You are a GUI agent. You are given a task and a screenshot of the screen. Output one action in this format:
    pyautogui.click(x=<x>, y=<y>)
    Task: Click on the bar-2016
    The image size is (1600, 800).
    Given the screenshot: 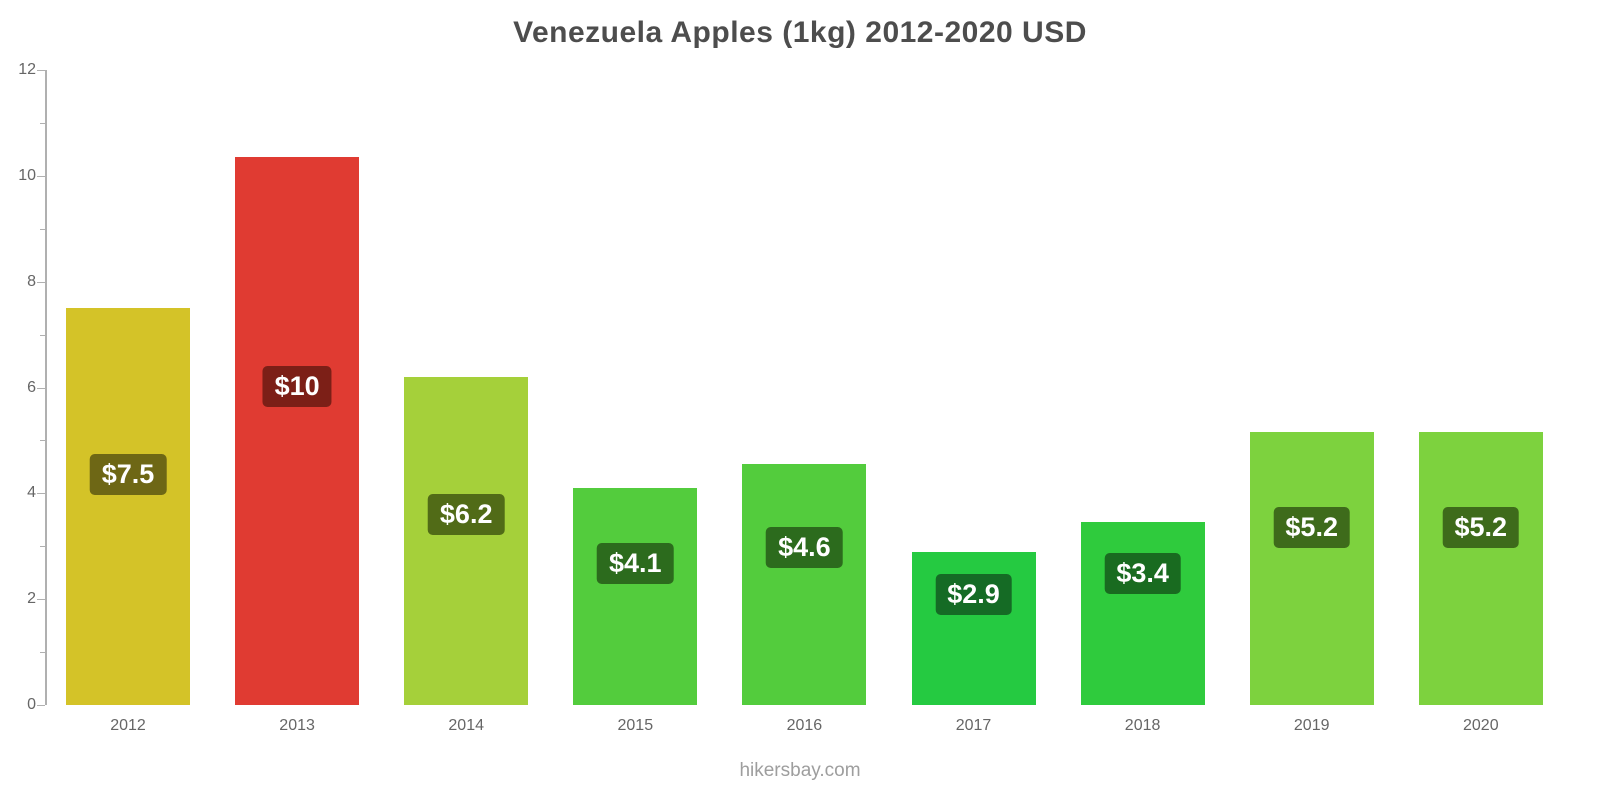 What is the action you would take?
    pyautogui.click(x=804, y=584)
    